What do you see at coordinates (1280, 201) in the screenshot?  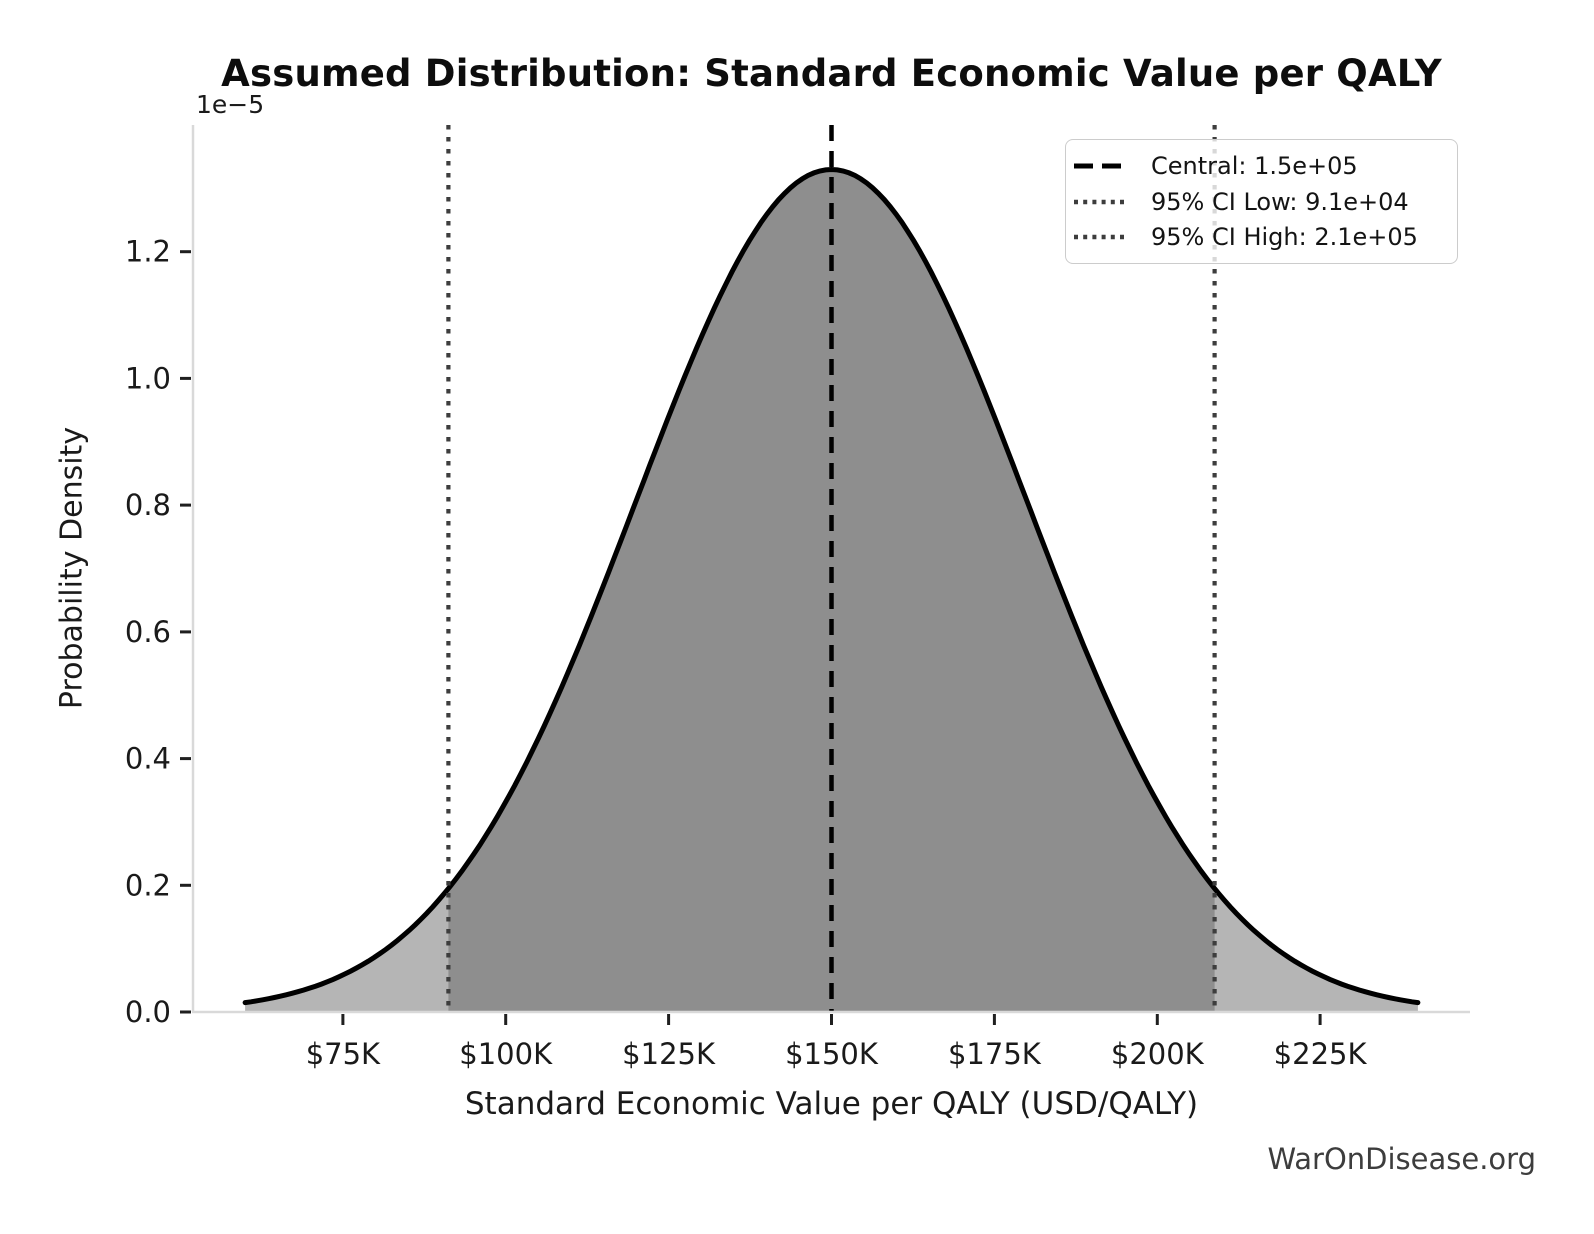 I see `legend-label-ci-low: 95% CI Low: 9.1e+04` at bounding box center [1280, 201].